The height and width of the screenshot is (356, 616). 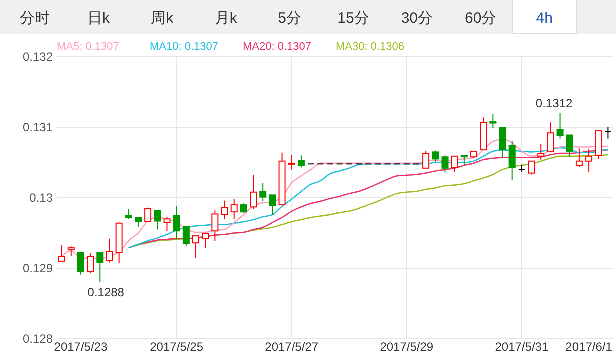 What do you see at coordinates (38, 339) in the screenshot?
I see `y-tick-label: 0.128` at bounding box center [38, 339].